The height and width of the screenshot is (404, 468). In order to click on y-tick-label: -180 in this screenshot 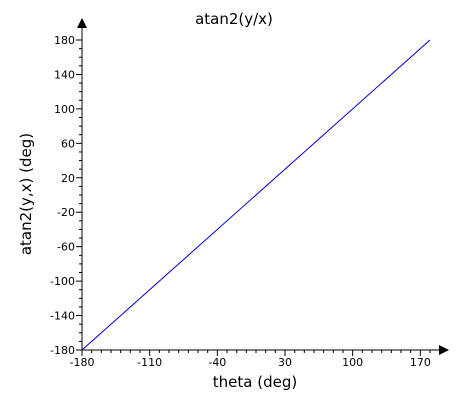, I will do `click(62, 350)`.